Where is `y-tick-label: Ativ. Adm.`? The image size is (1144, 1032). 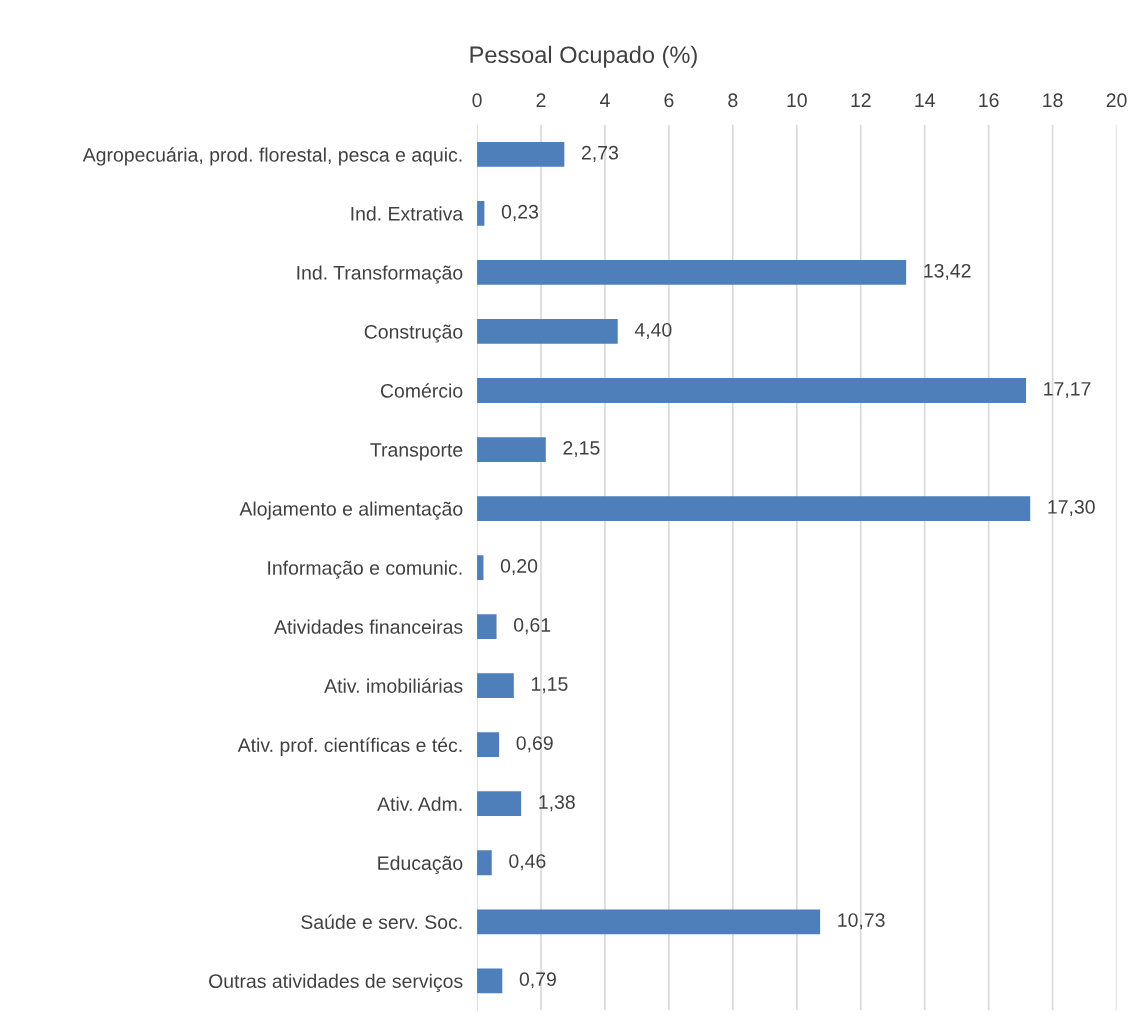 y-tick-label: Ativ. Adm. is located at coordinates (419, 803).